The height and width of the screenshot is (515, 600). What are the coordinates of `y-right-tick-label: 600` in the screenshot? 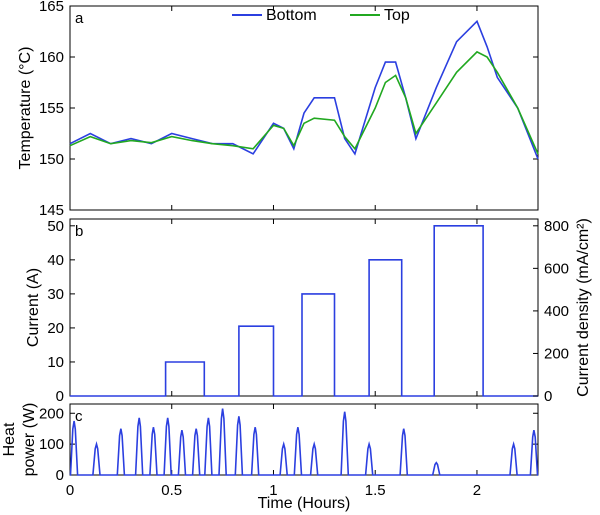 It's located at (556, 268).